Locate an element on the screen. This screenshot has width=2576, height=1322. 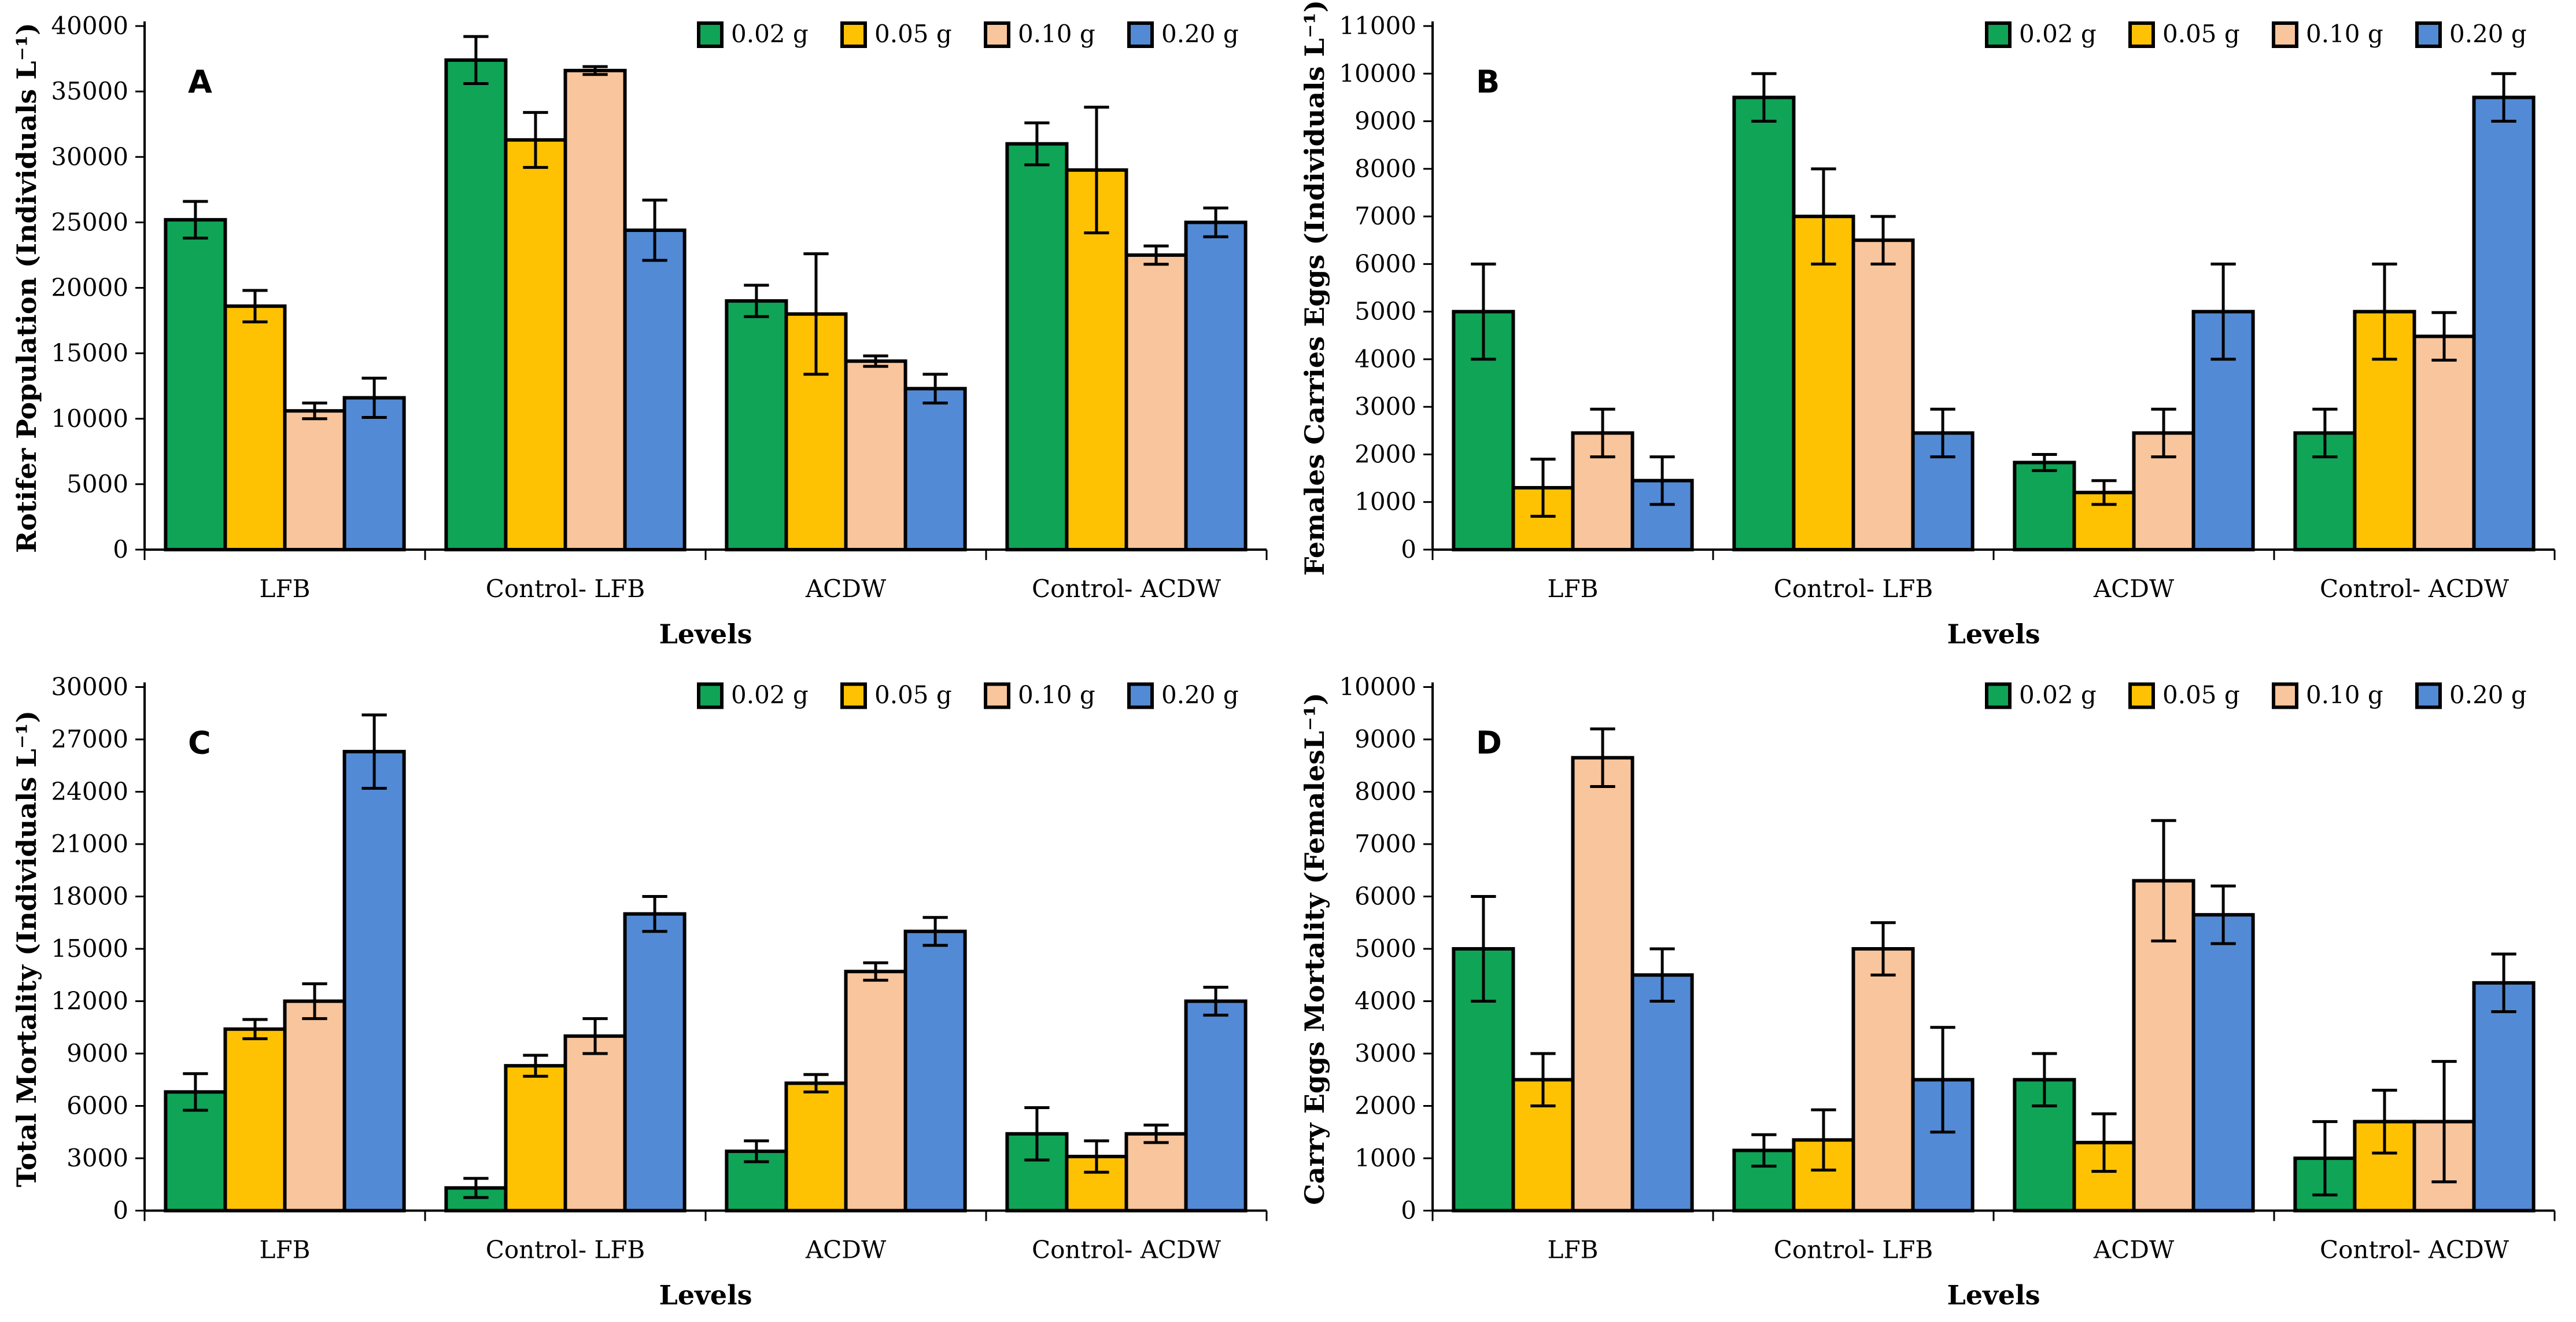
bar-ACDW-0.05g is located at coordinates (816, 1147).